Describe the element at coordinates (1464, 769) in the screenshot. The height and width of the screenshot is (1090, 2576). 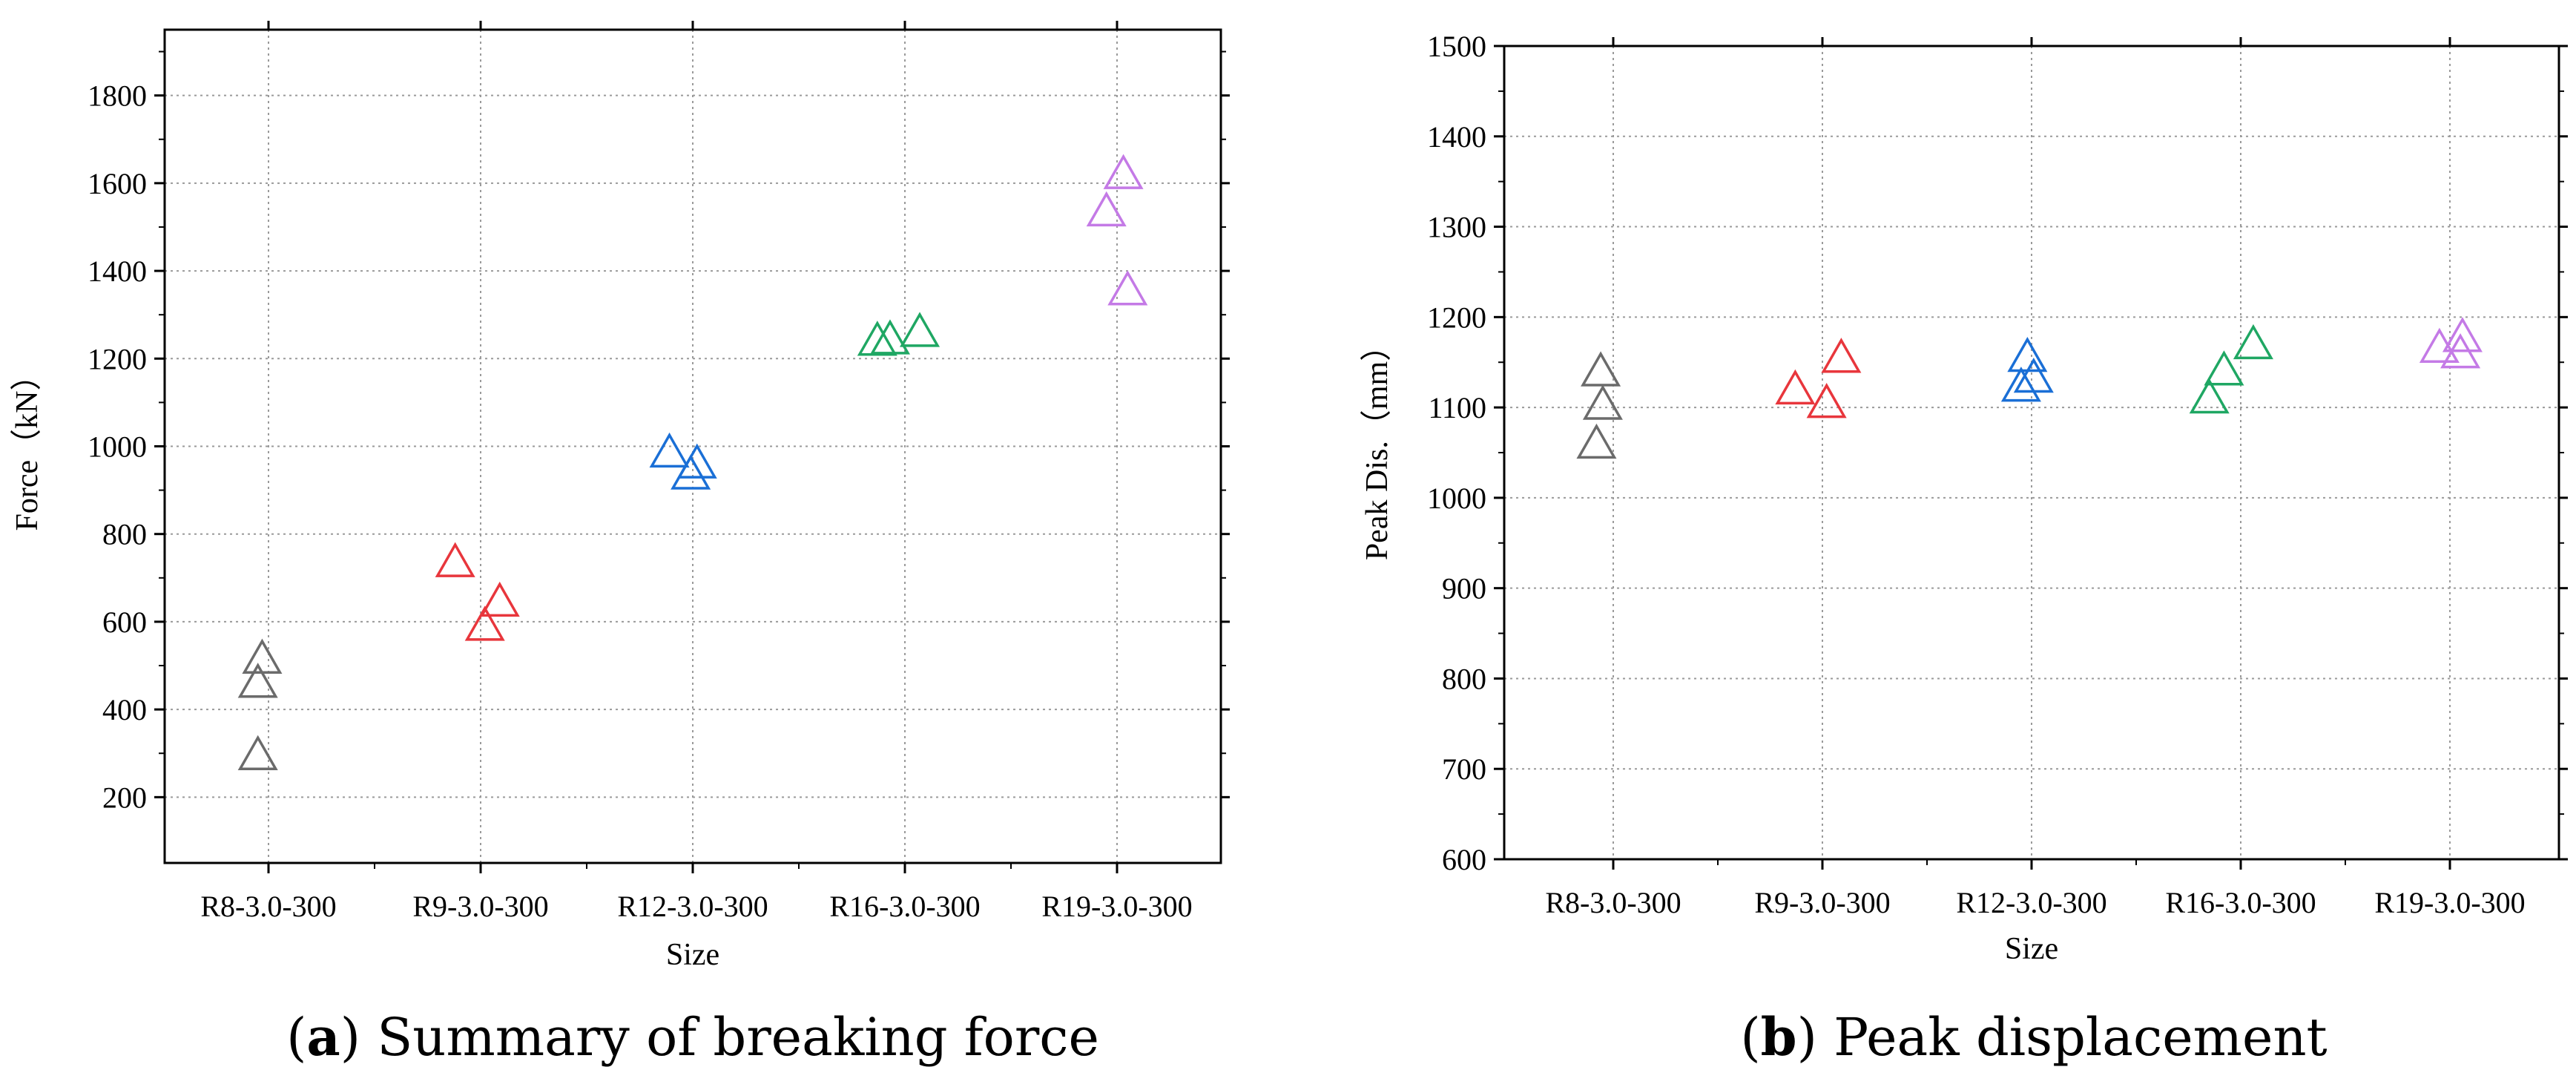
I see `y-tick-label: 700` at that location.